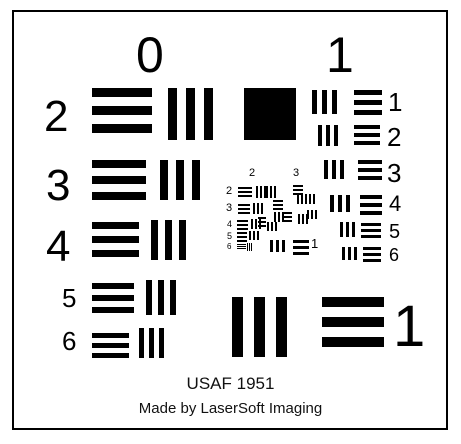 Image resolution: width=461 pixels, height=444 pixels. What do you see at coordinates (229, 191) in the screenshot?
I see `center-row-label-2: 2` at bounding box center [229, 191].